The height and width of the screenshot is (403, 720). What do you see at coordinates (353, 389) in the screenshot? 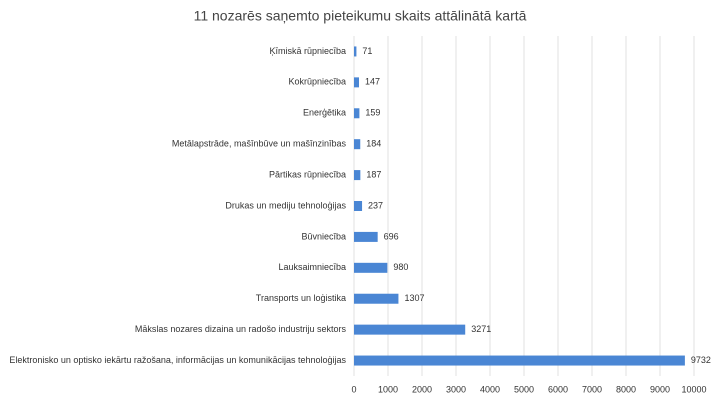
I see `x-tick-label: 0` at bounding box center [353, 389].